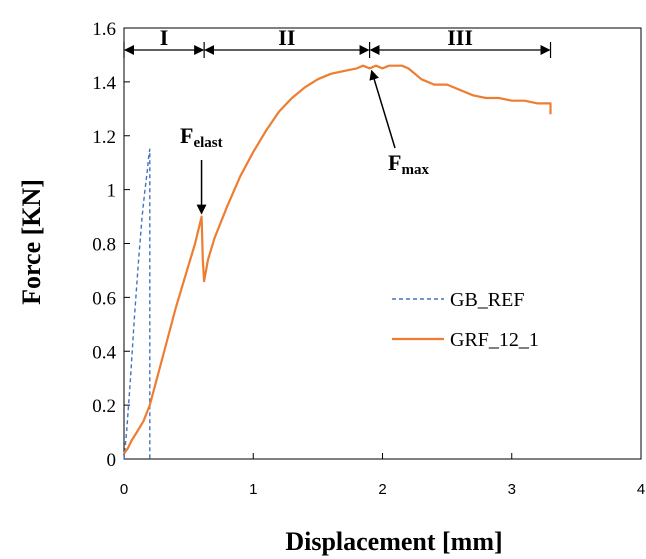  What do you see at coordinates (104, 352) in the screenshot?
I see `y-tick-label: 0.4` at bounding box center [104, 352].